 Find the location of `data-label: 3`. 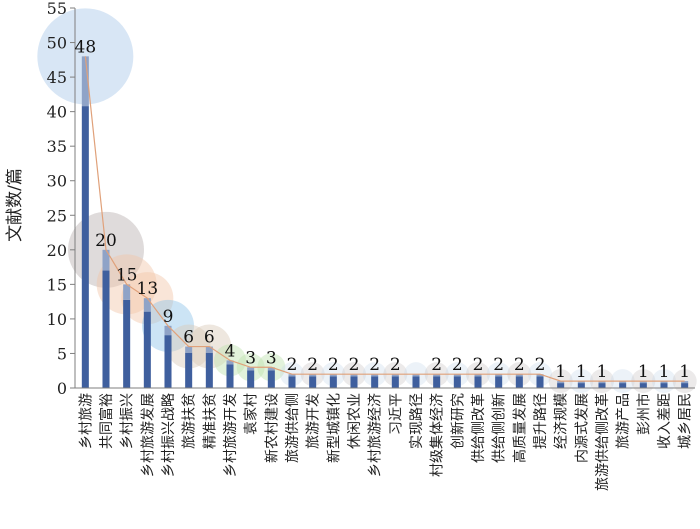

data-label: 3 is located at coordinates (250, 358).